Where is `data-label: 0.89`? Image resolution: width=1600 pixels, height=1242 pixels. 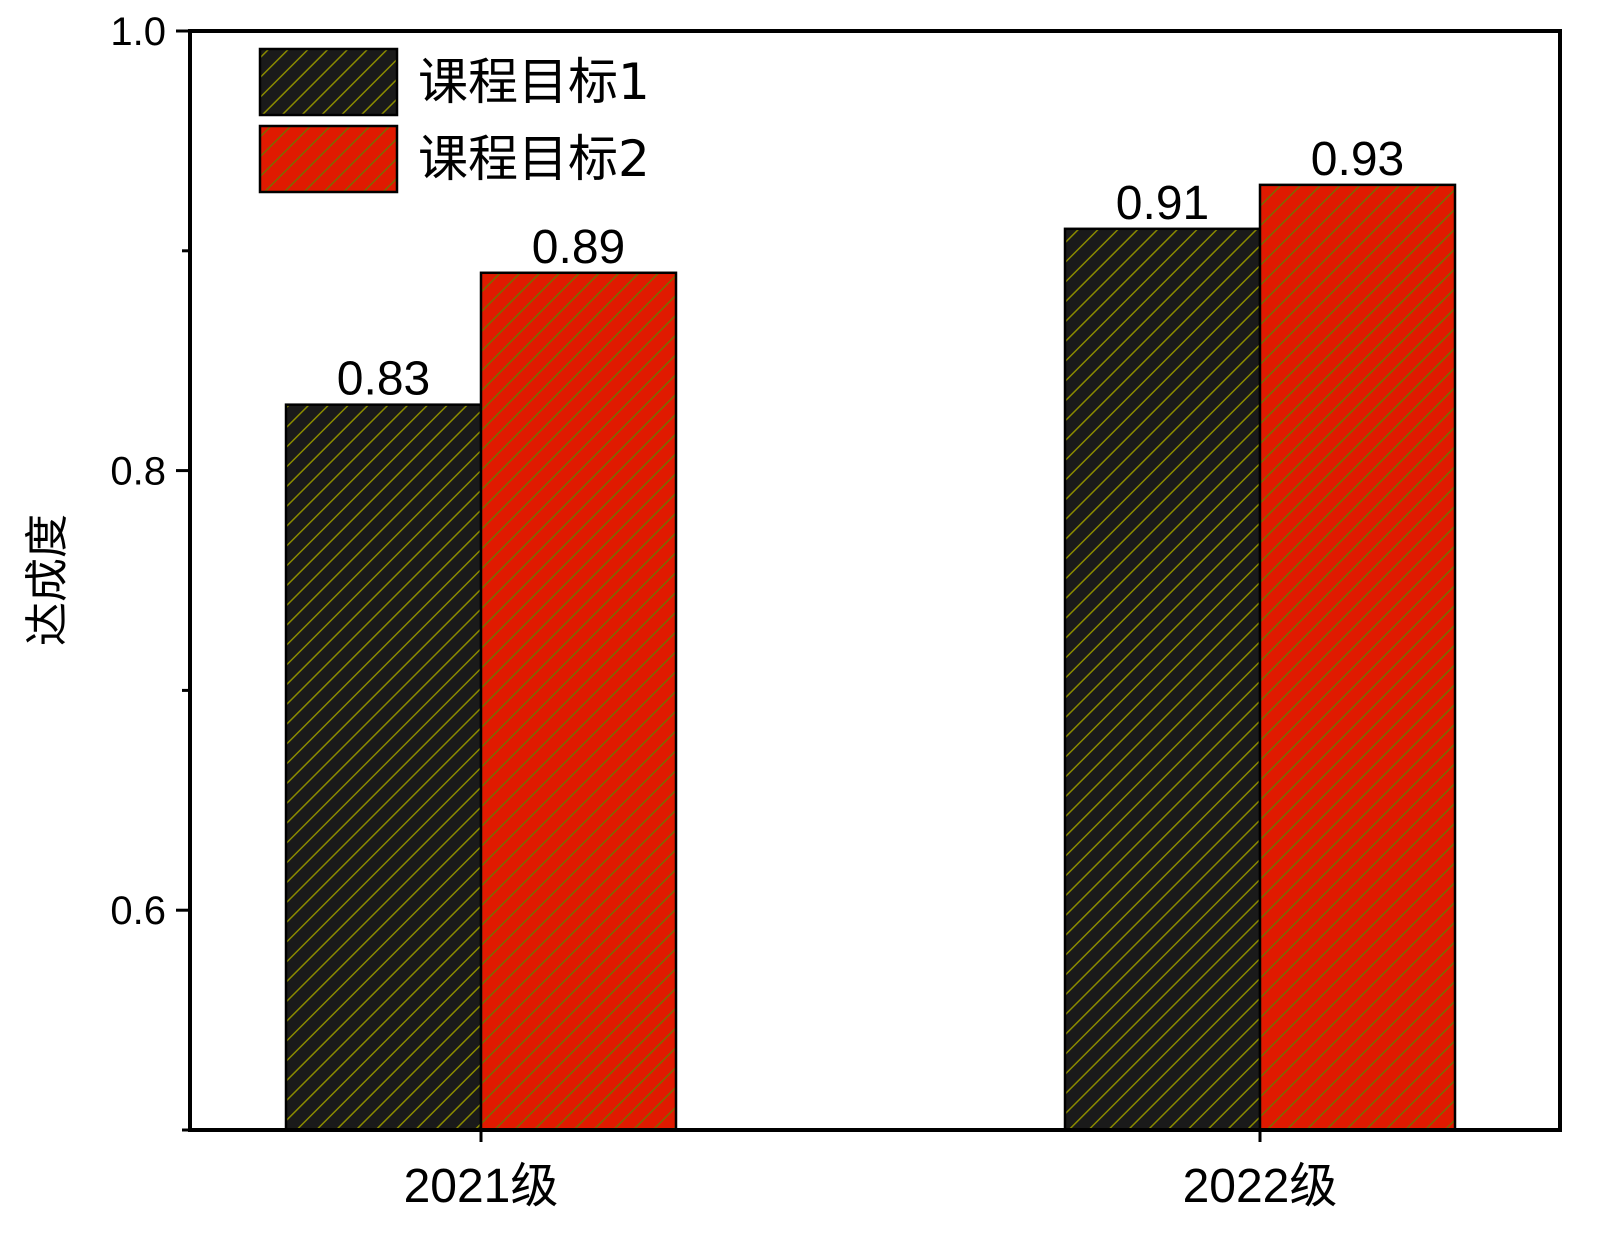 data-label: 0.89 is located at coordinates (578, 247).